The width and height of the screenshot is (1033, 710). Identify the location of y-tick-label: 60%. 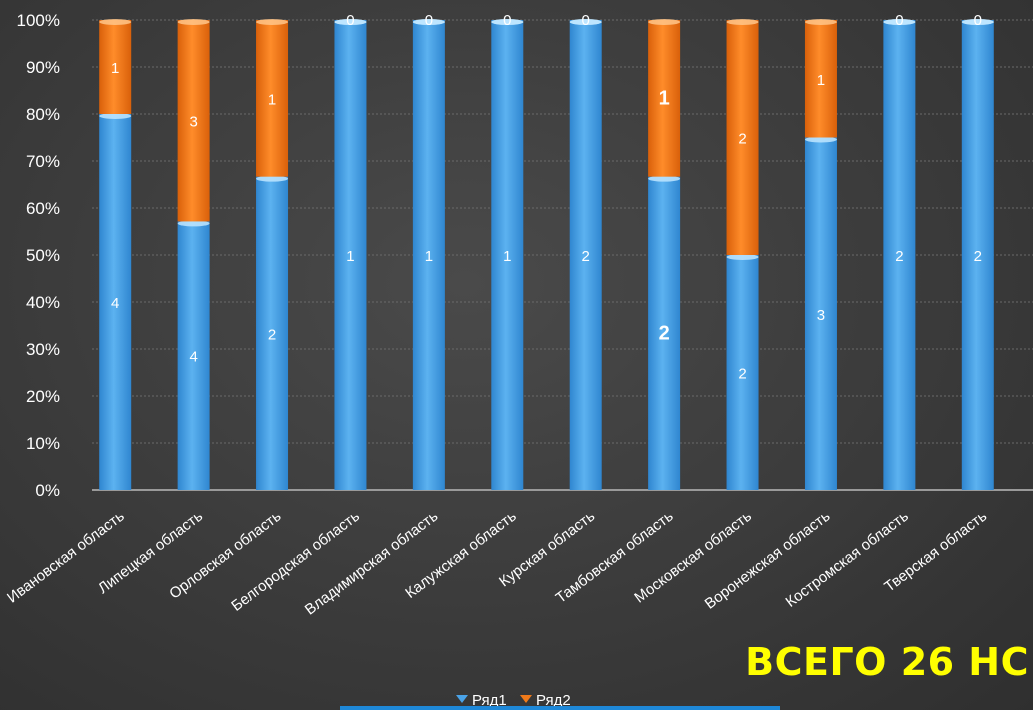
(43, 208).